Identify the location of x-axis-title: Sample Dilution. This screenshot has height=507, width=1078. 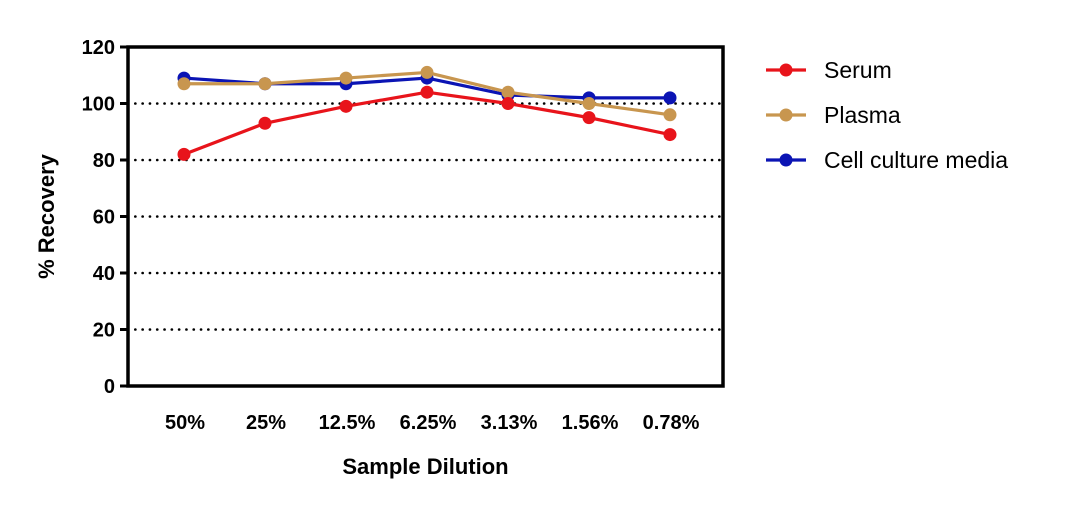
(425, 466).